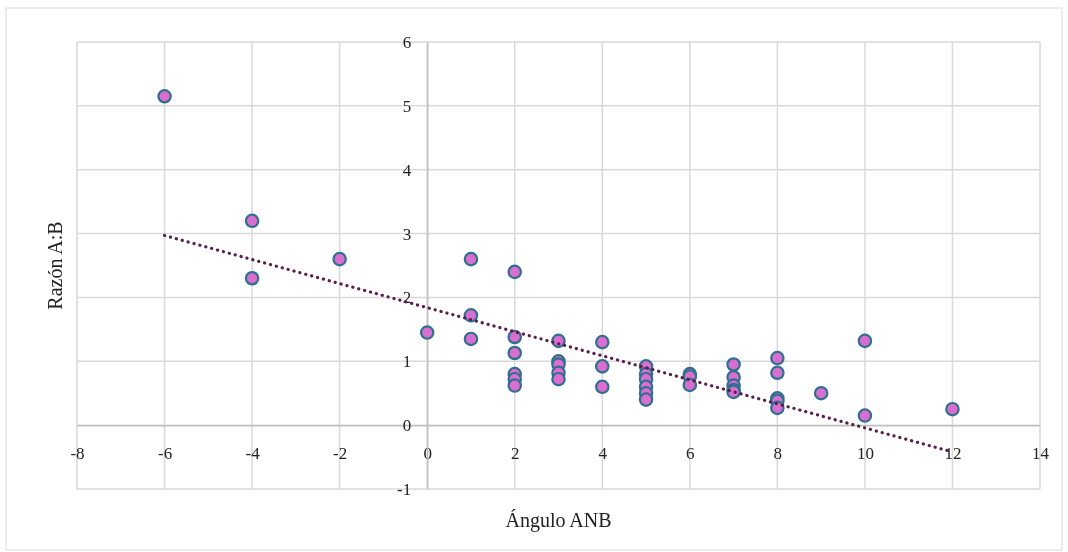  What do you see at coordinates (407, 106) in the screenshot?
I see `y-tick-label: 5` at bounding box center [407, 106].